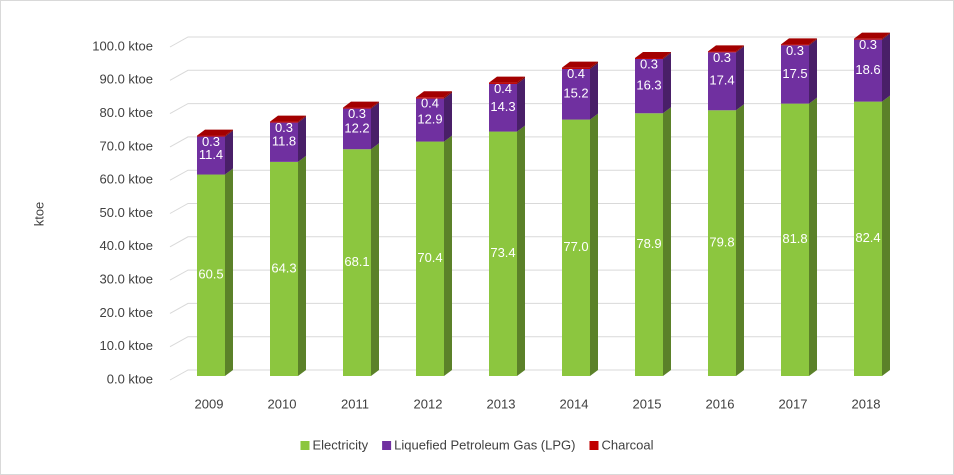 The image size is (954, 475). What do you see at coordinates (127, 112) in the screenshot?
I see `y-tick-label: 80.0 ktoe` at bounding box center [127, 112].